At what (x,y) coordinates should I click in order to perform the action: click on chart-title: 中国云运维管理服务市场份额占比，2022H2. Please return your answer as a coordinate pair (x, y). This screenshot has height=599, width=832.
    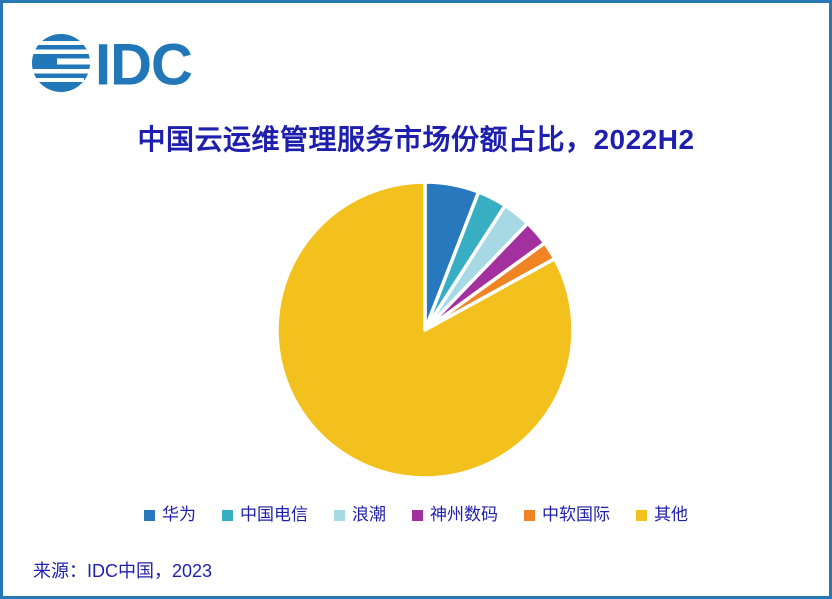
    Looking at the image, I should click on (416, 139).